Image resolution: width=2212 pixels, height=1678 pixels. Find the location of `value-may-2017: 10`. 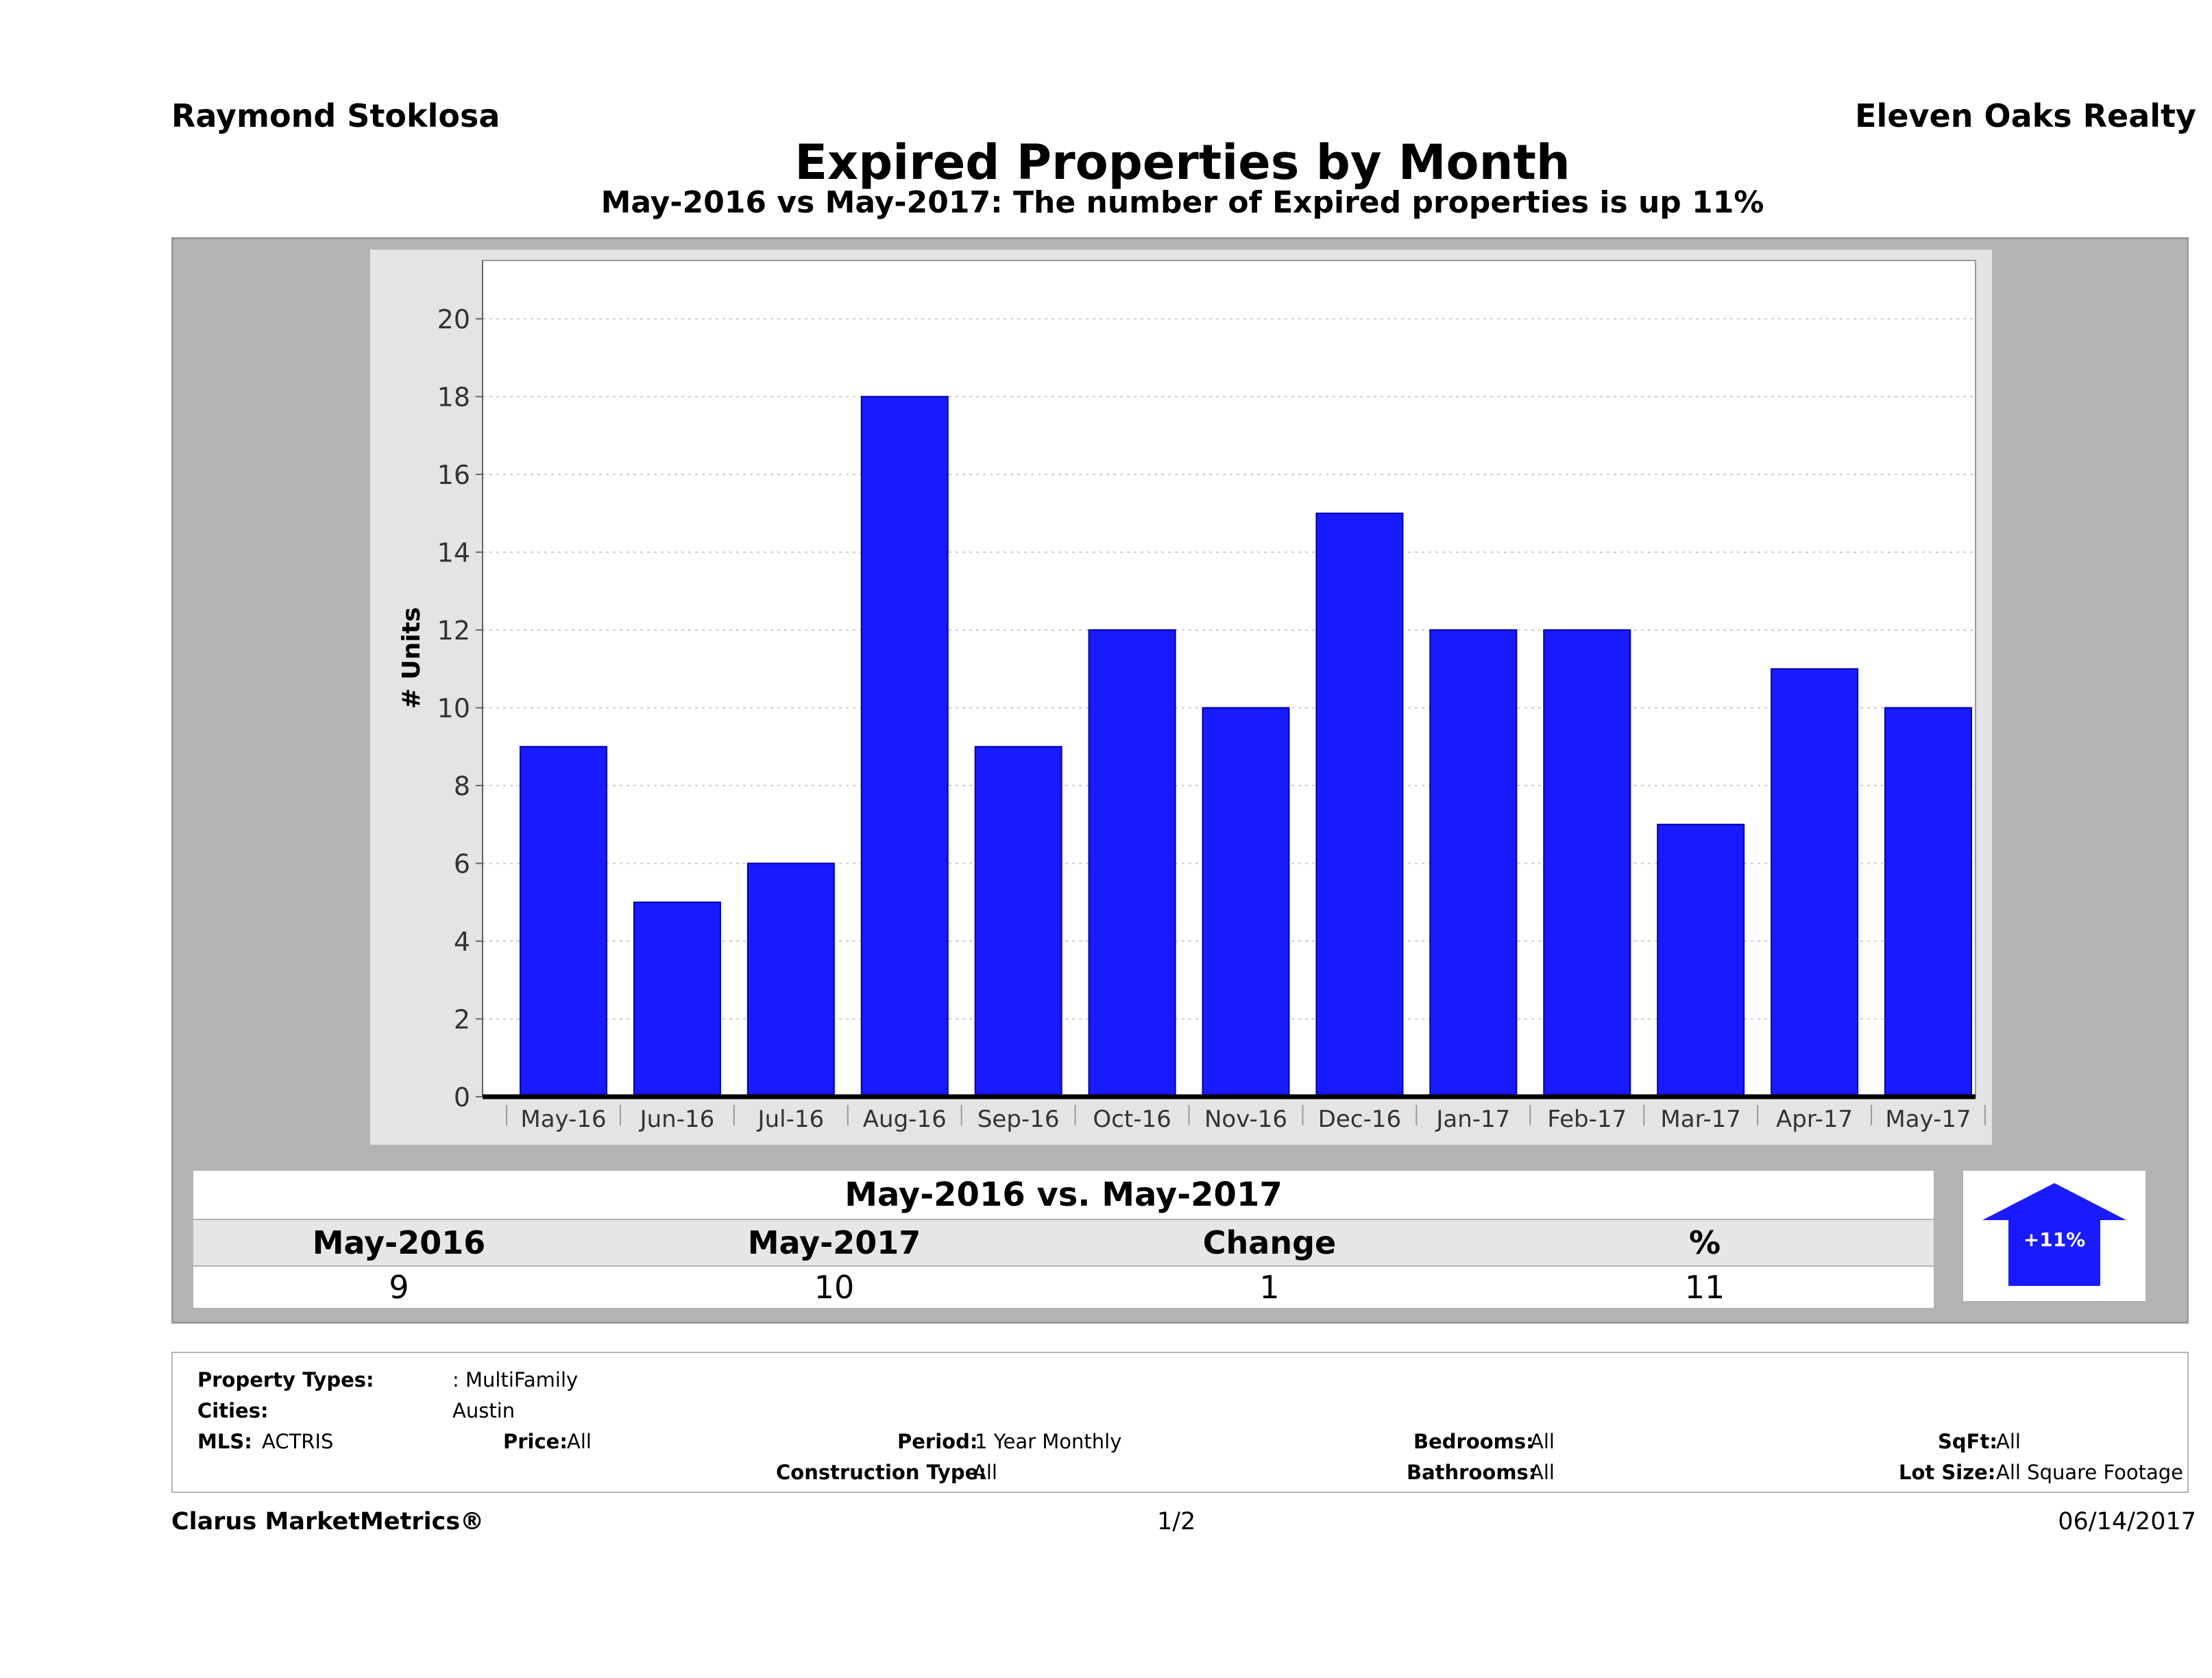

value-may-2017: 10 is located at coordinates (834, 1287).